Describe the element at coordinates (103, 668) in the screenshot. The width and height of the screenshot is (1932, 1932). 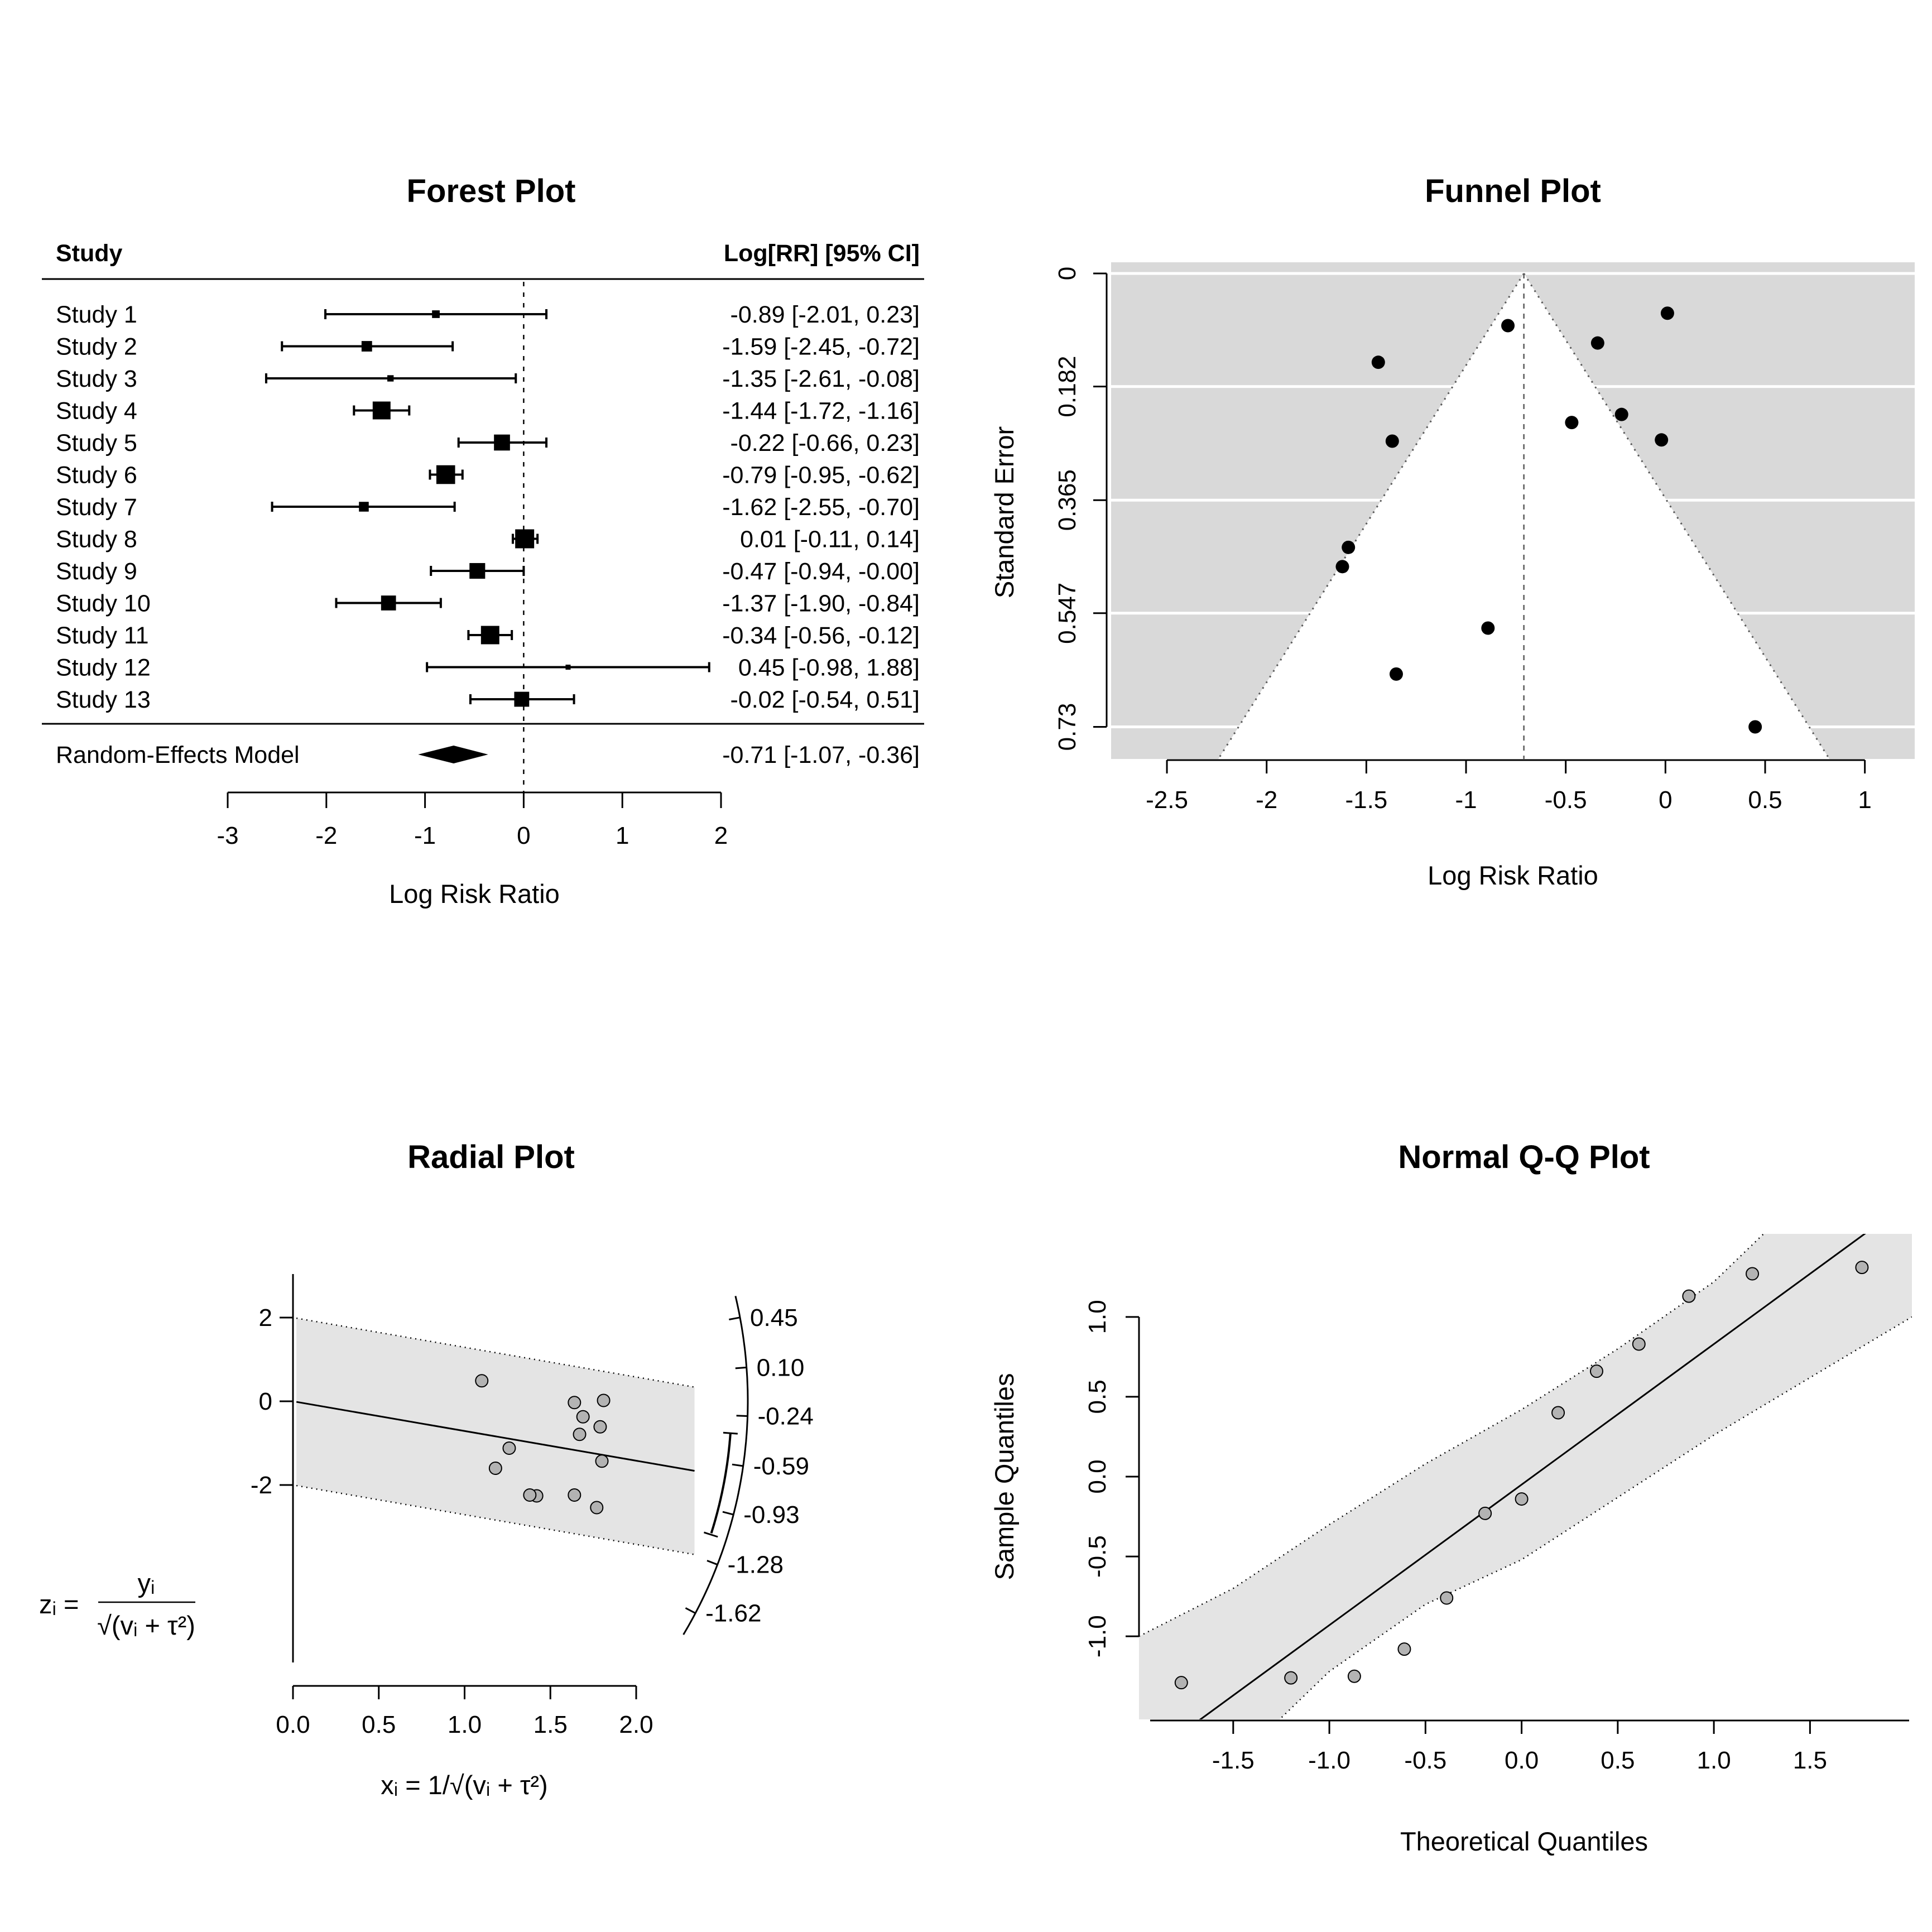
I see `forest-study-label: Study 12` at that location.